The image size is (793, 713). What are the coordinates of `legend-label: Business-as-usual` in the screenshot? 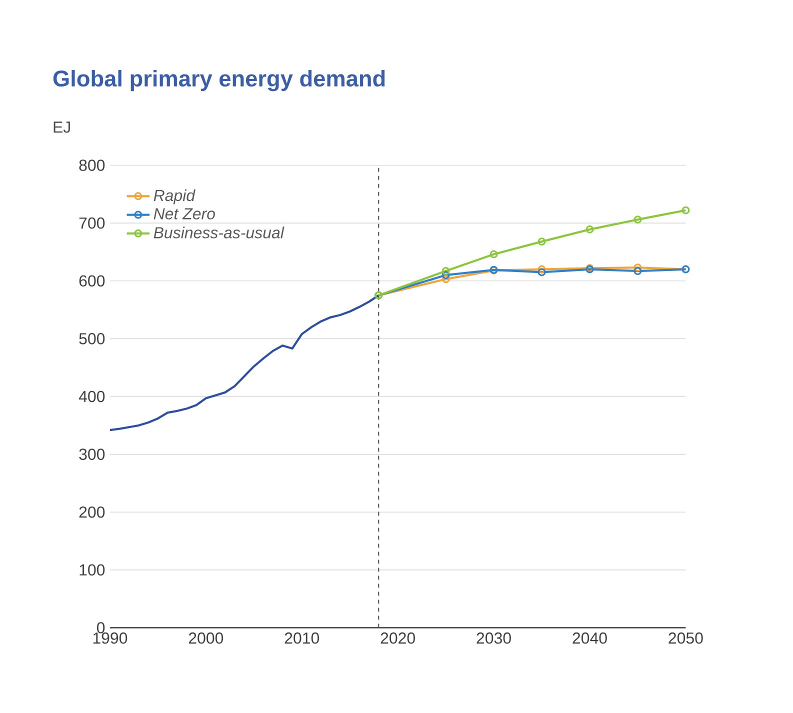 It's located at (219, 232).